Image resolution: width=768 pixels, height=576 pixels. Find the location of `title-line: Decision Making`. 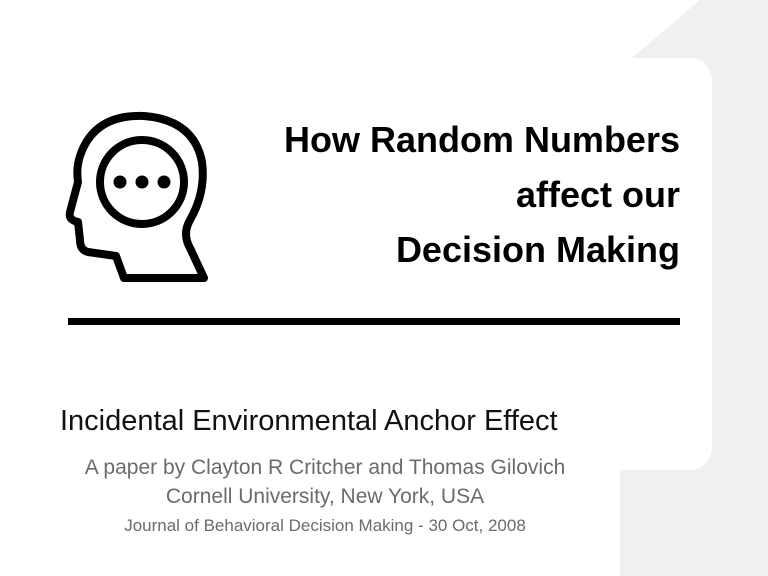

title-line: Decision Making is located at coordinates (537, 249).